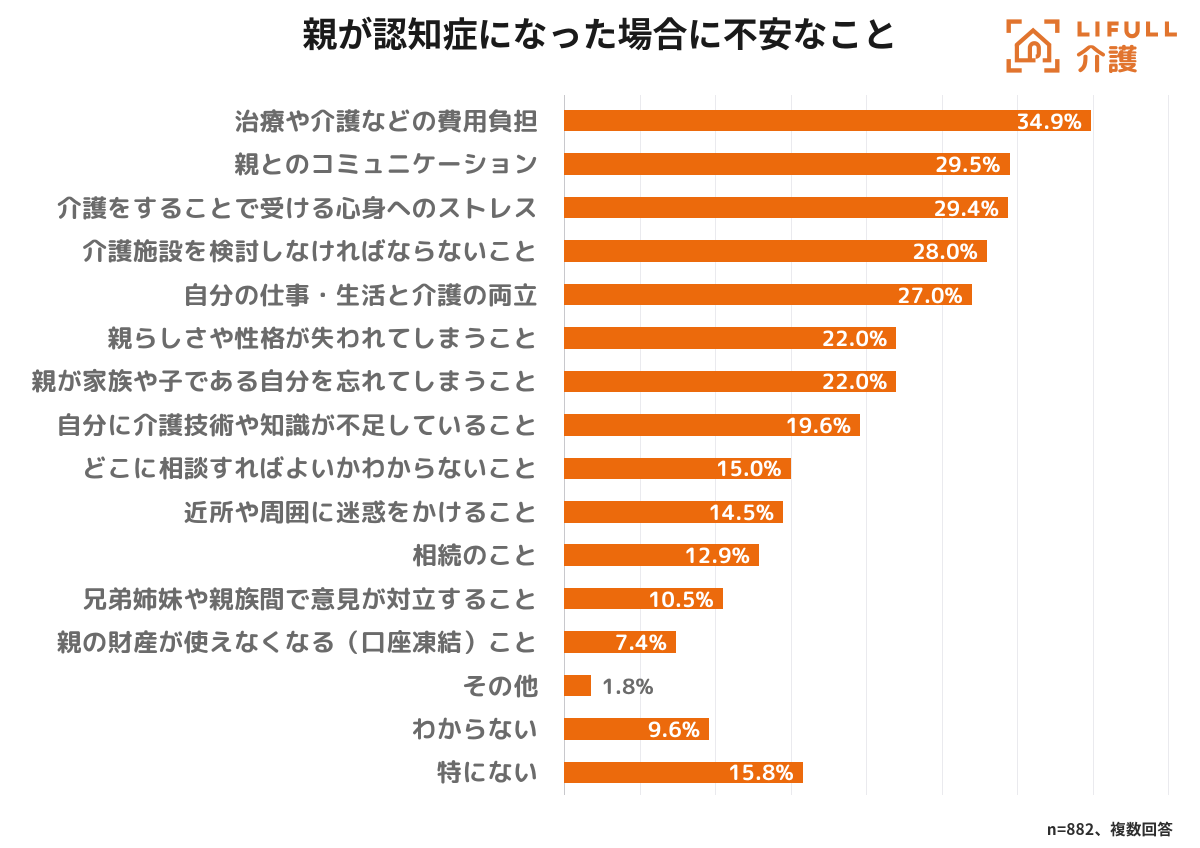  Describe the element at coordinates (475, 555) in the screenshot. I see `category-label: 相続のこと` at that location.